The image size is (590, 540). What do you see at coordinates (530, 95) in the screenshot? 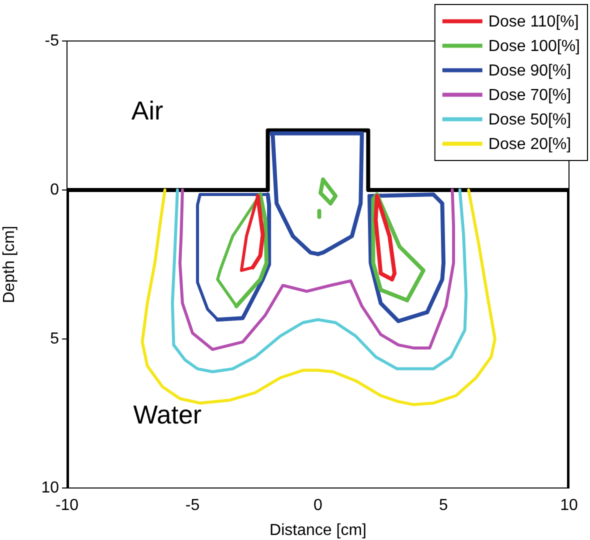
I see `legend-label: Dose 70[%]` at bounding box center [530, 95].